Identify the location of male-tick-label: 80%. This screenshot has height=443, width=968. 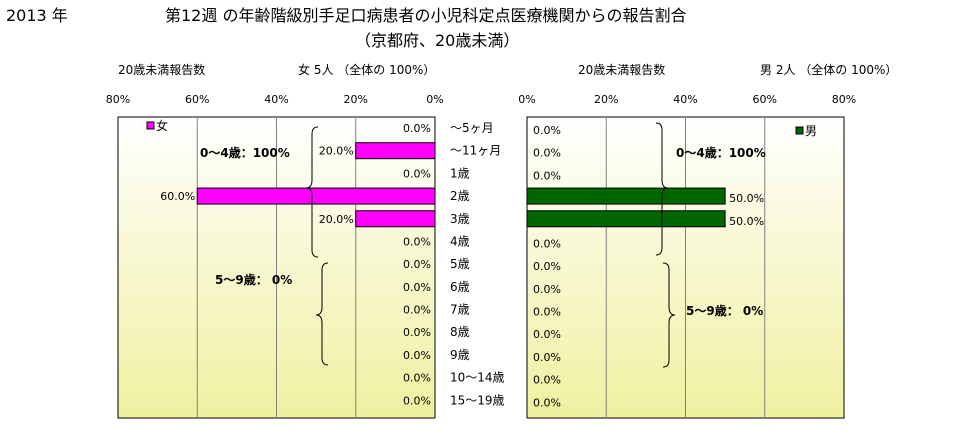
(844, 99).